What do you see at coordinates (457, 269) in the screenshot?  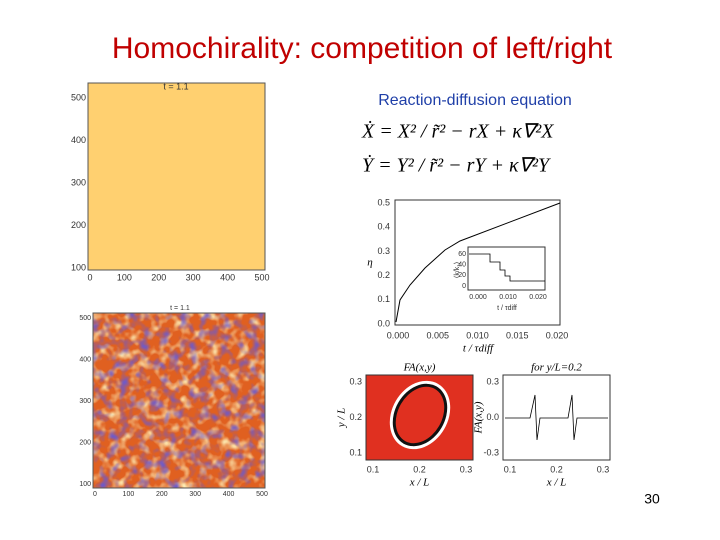 I see `y-axis-label: ⟨k/k₁⟩` at bounding box center [457, 269].